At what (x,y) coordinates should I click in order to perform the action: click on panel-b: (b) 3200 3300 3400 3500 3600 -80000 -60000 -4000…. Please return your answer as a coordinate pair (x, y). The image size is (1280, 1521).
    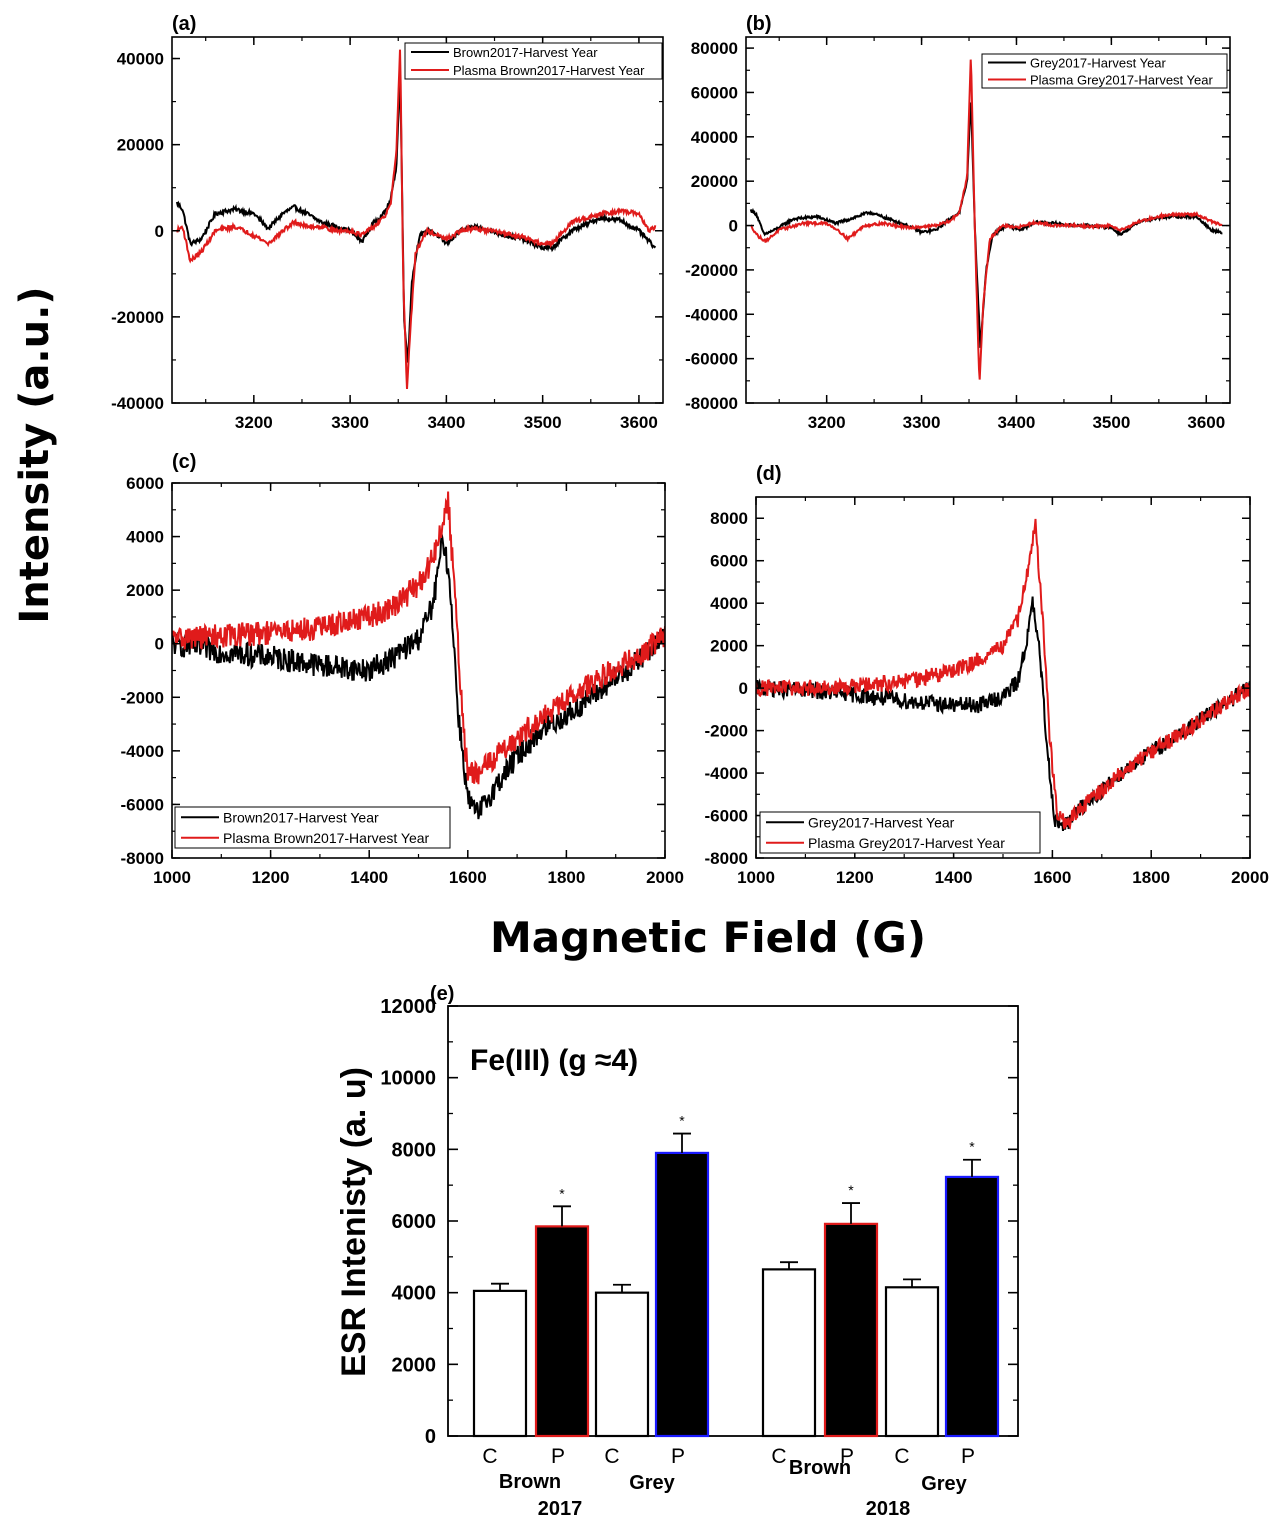
    Looking at the image, I should click on (958, 222).